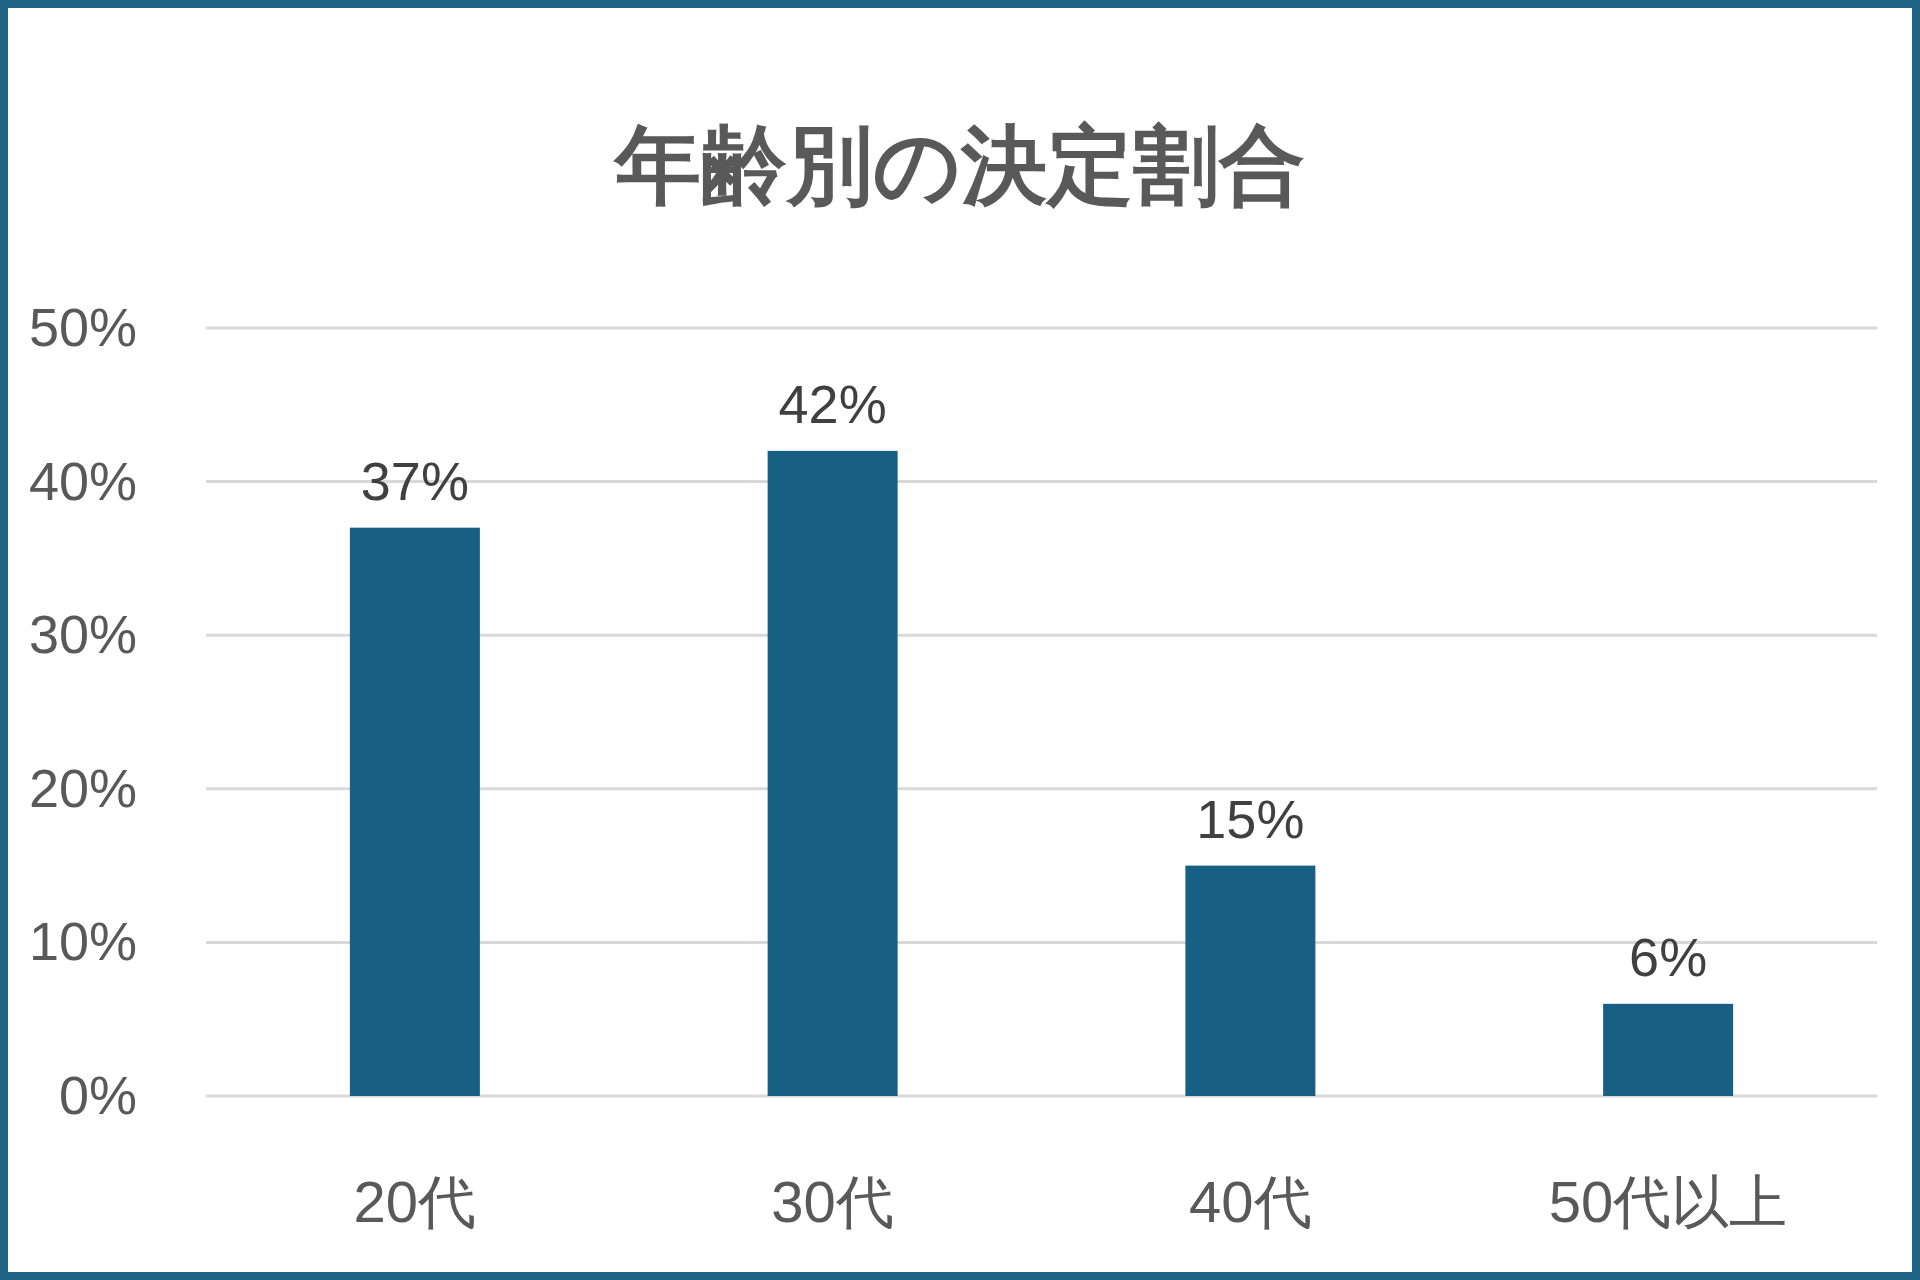 This screenshot has height=1280, width=1920. I want to click on y-tick-label: 30%, so click(82, 634).